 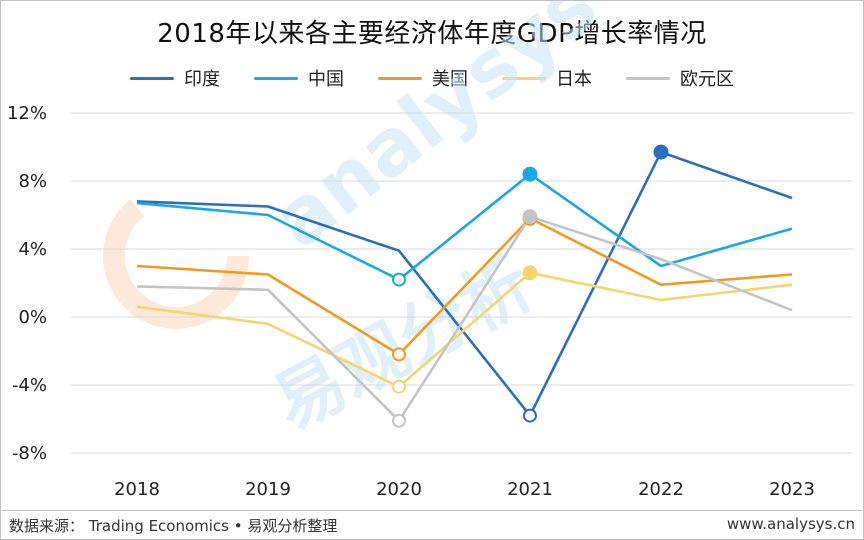 I want to click on legend-label: 中国, so click(x=326, y=79).